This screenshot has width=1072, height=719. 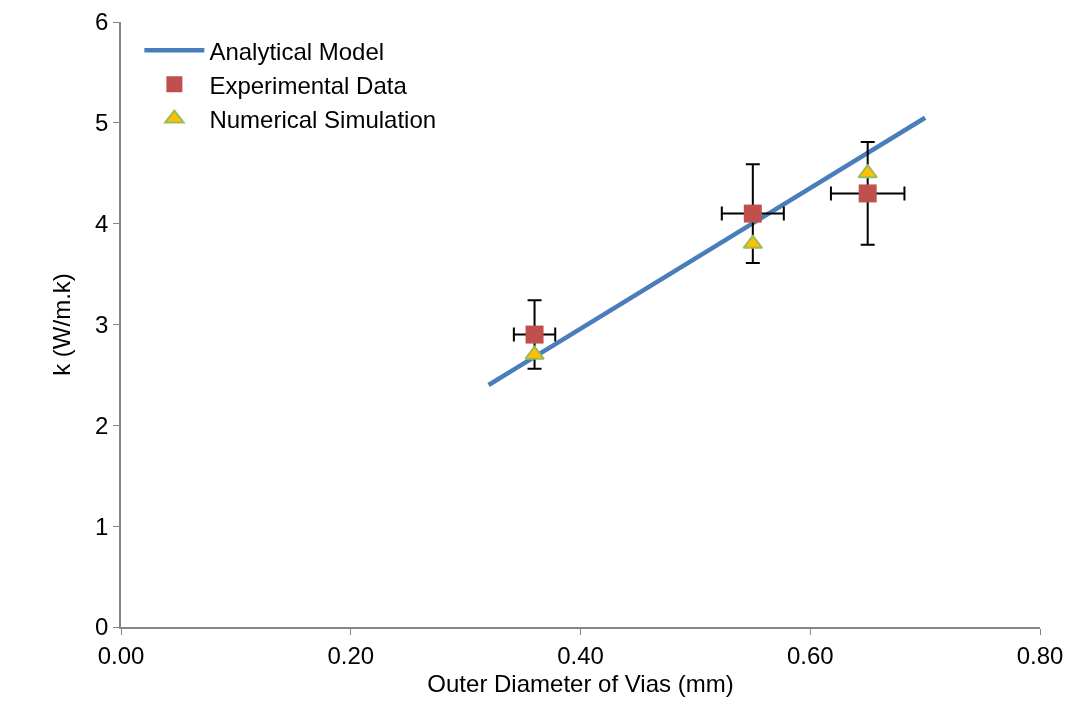 What do you see at coordinates (351, 655) in the screenshot?
I see `x-tick-label: 0.20` at bounding box center [351, 655].